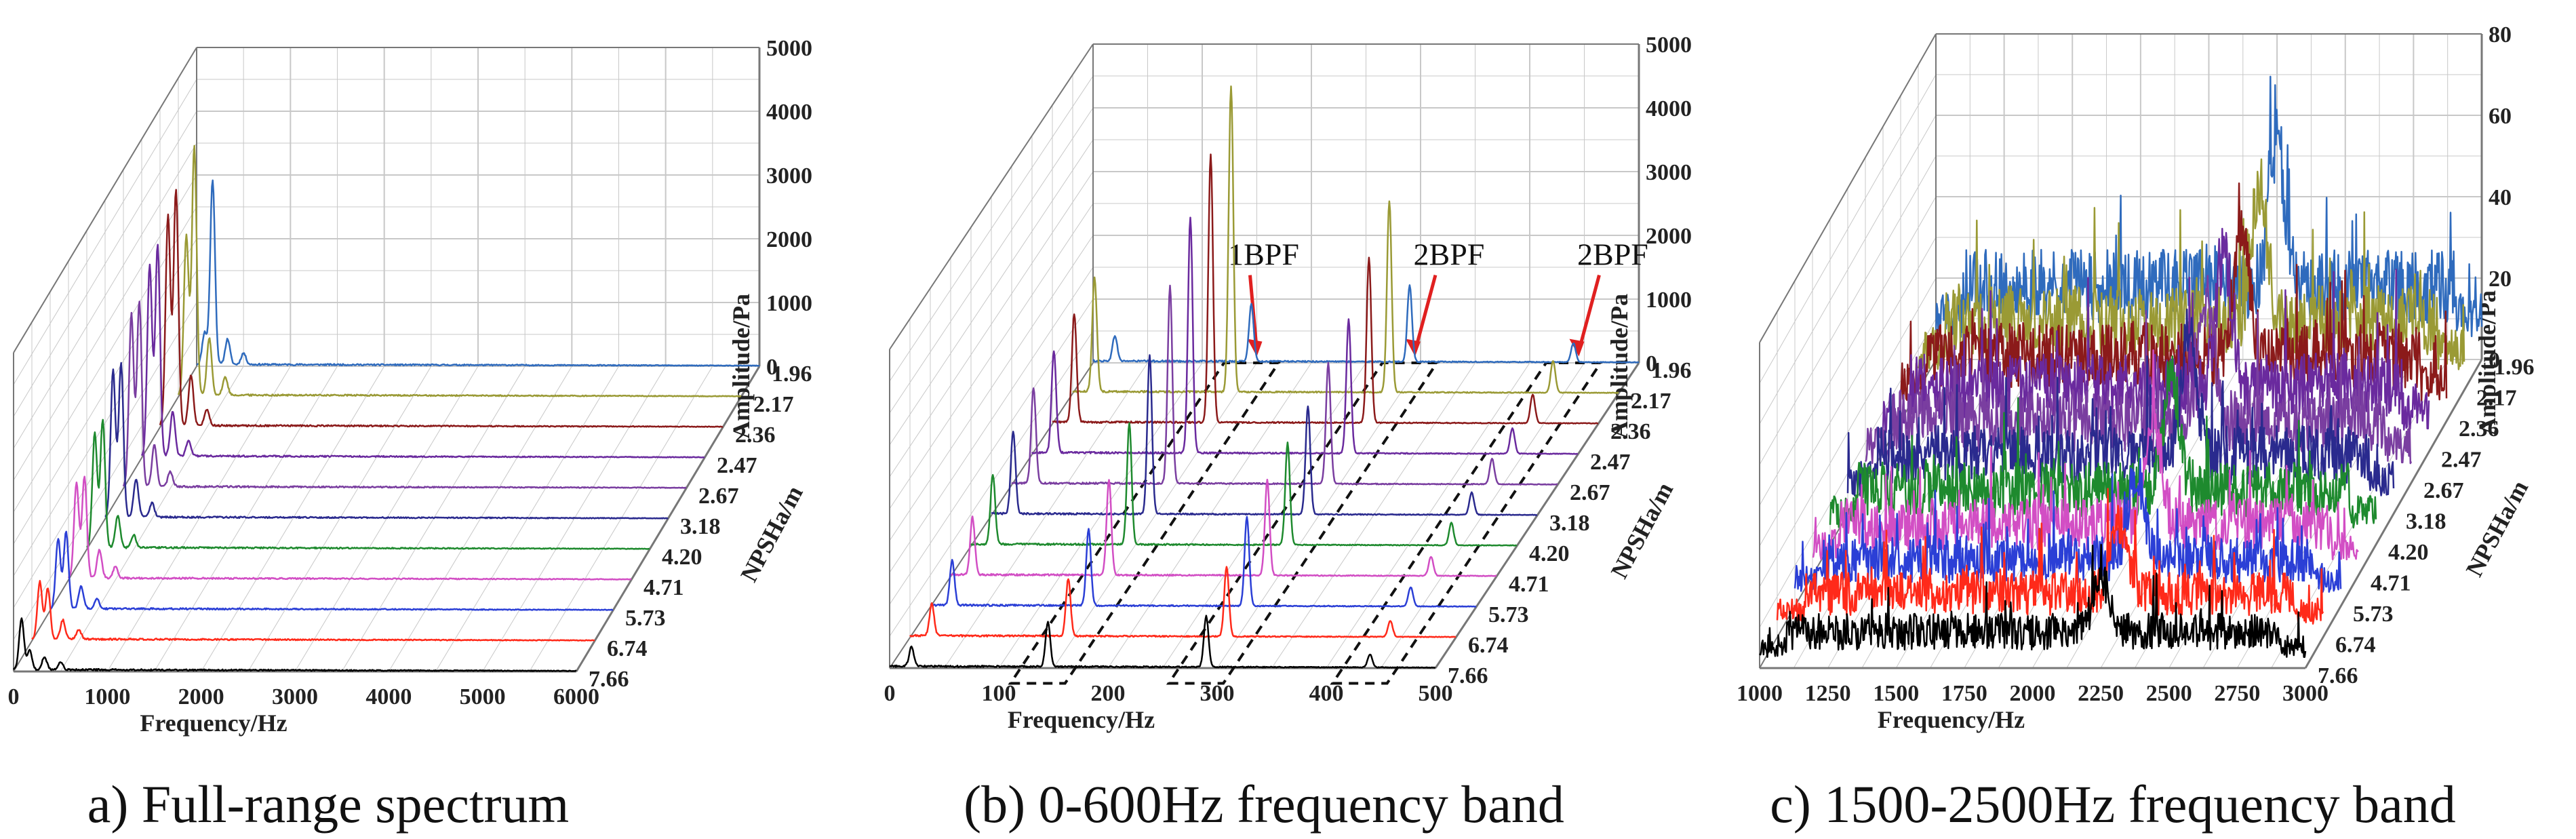 The height and width of the screenshot is (839, 2576). What do you see at coordinates (2500, 116) in the screenshot?
I see `z-tick-label: 60` at bounding box center [2500, 116].